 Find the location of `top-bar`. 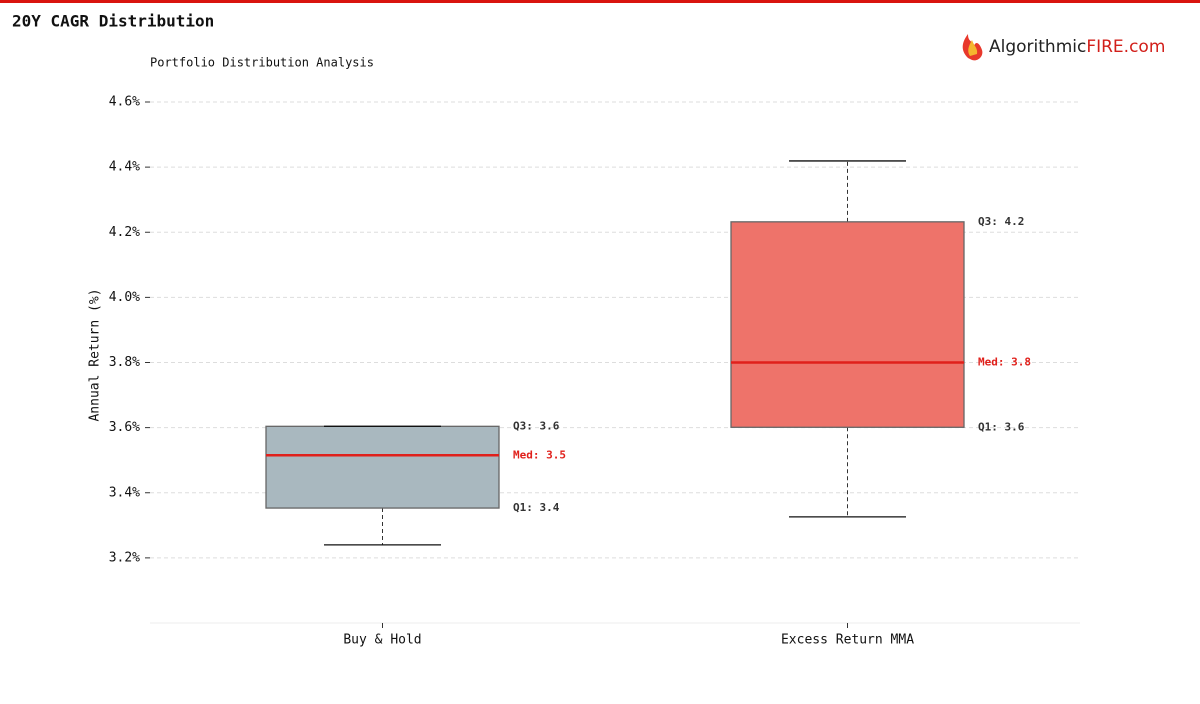

top-bar is located at coordinates (600, 1).